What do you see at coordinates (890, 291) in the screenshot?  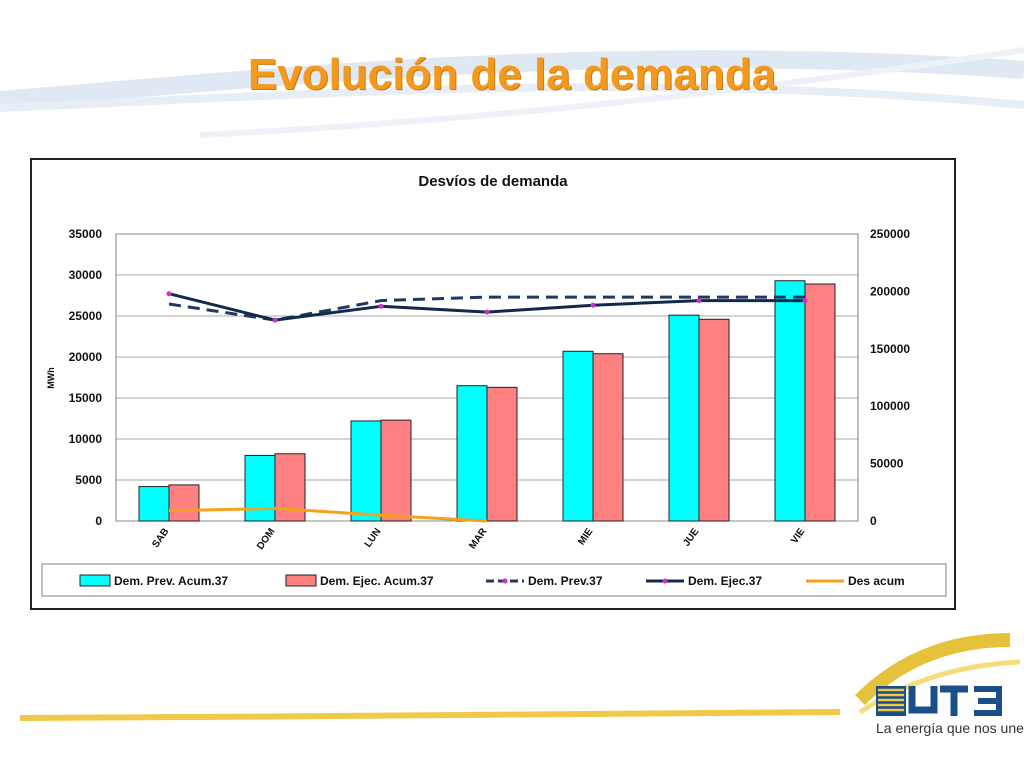 I see `y2-tick-label: 200000` at bounding box center [890, 291].